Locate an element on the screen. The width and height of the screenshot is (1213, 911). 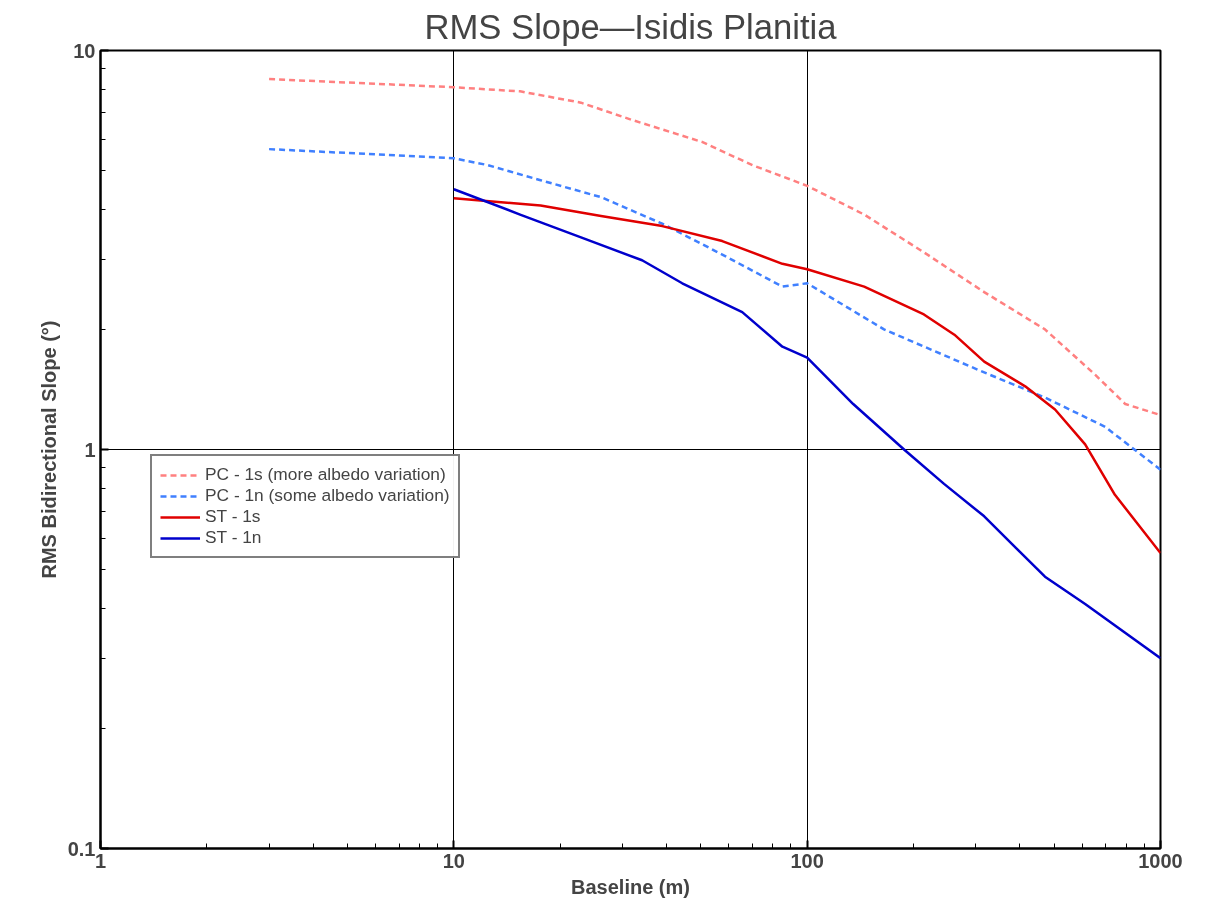
y-tick-label: 10 is located at coordinates (84, 50).